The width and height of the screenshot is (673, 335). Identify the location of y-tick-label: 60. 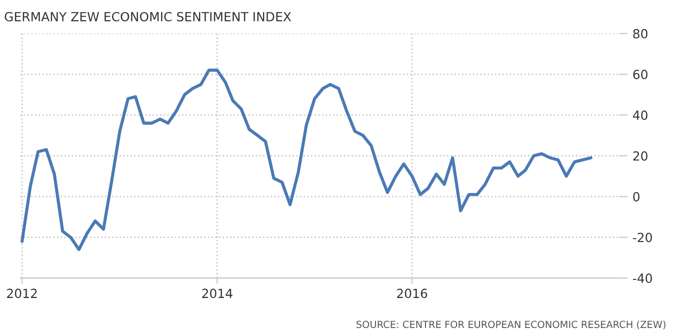
(640, 75).